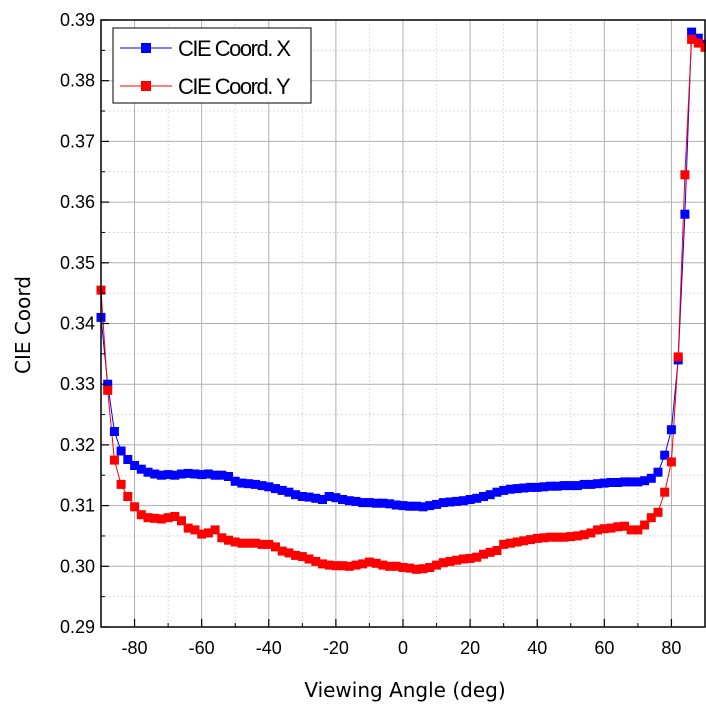 This screenshot has height=706, width=706. What do you see at coordinates (77, 566) in the screenshot?
I see `y-tick-label: 0.30` at bounding box center [77, 566].